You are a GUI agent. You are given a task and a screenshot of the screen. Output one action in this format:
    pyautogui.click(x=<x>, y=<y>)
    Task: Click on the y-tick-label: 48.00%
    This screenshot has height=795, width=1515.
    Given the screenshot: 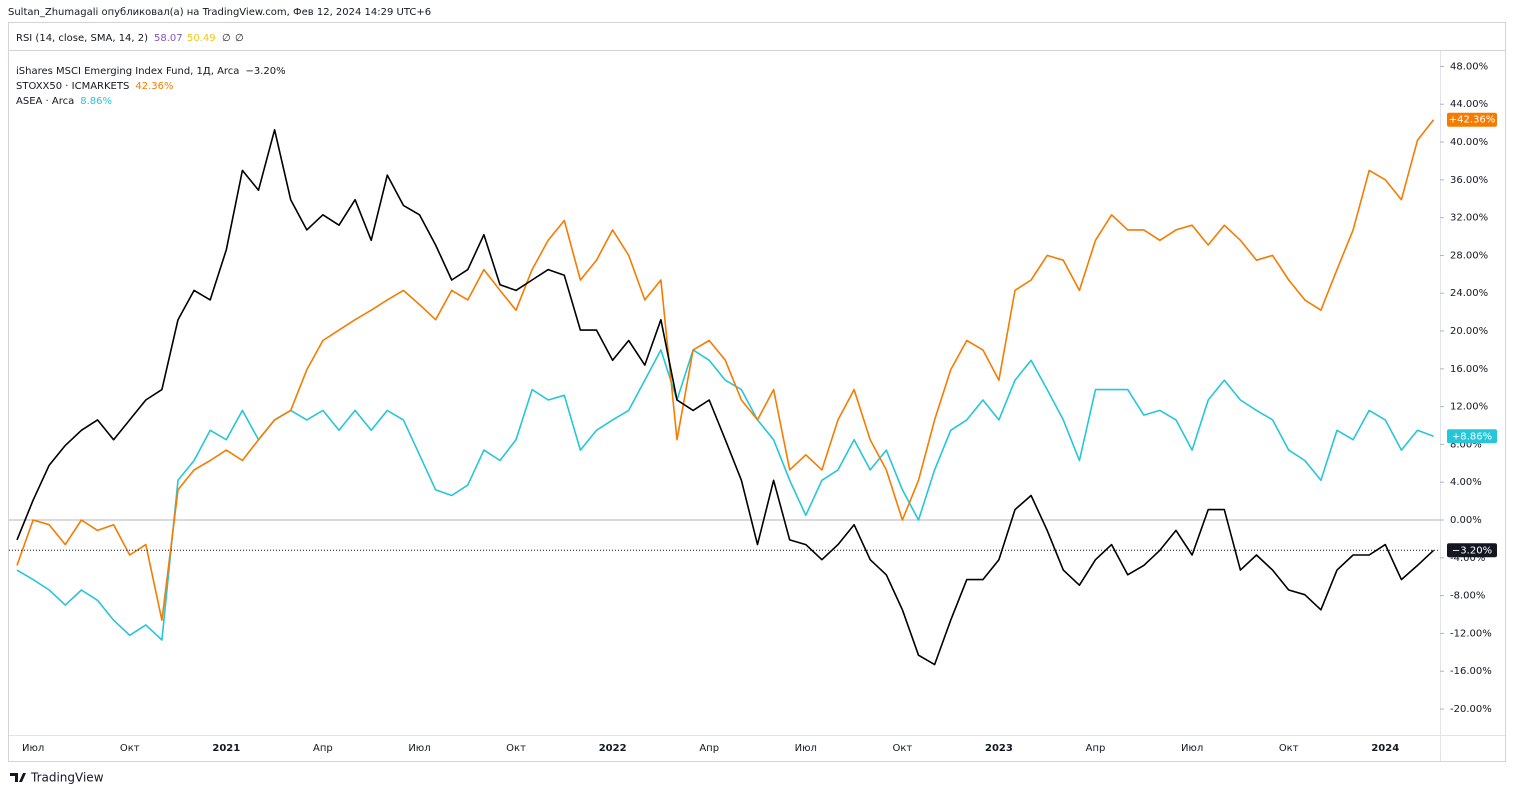 What is the action you would take?
    pyautogui.click(x=1469, y=66)
    